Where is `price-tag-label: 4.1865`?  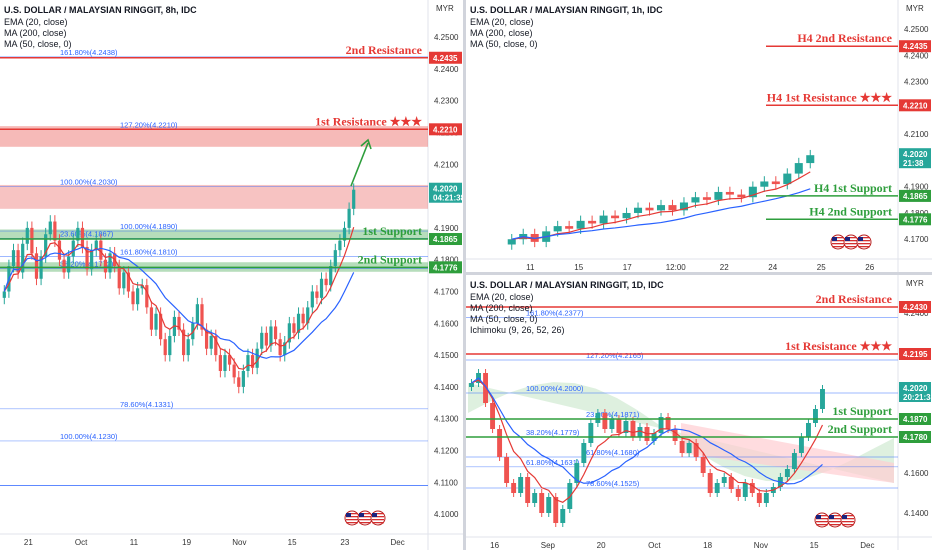
price-tag-label: 4.1865 is located at coordinates (445, 239).